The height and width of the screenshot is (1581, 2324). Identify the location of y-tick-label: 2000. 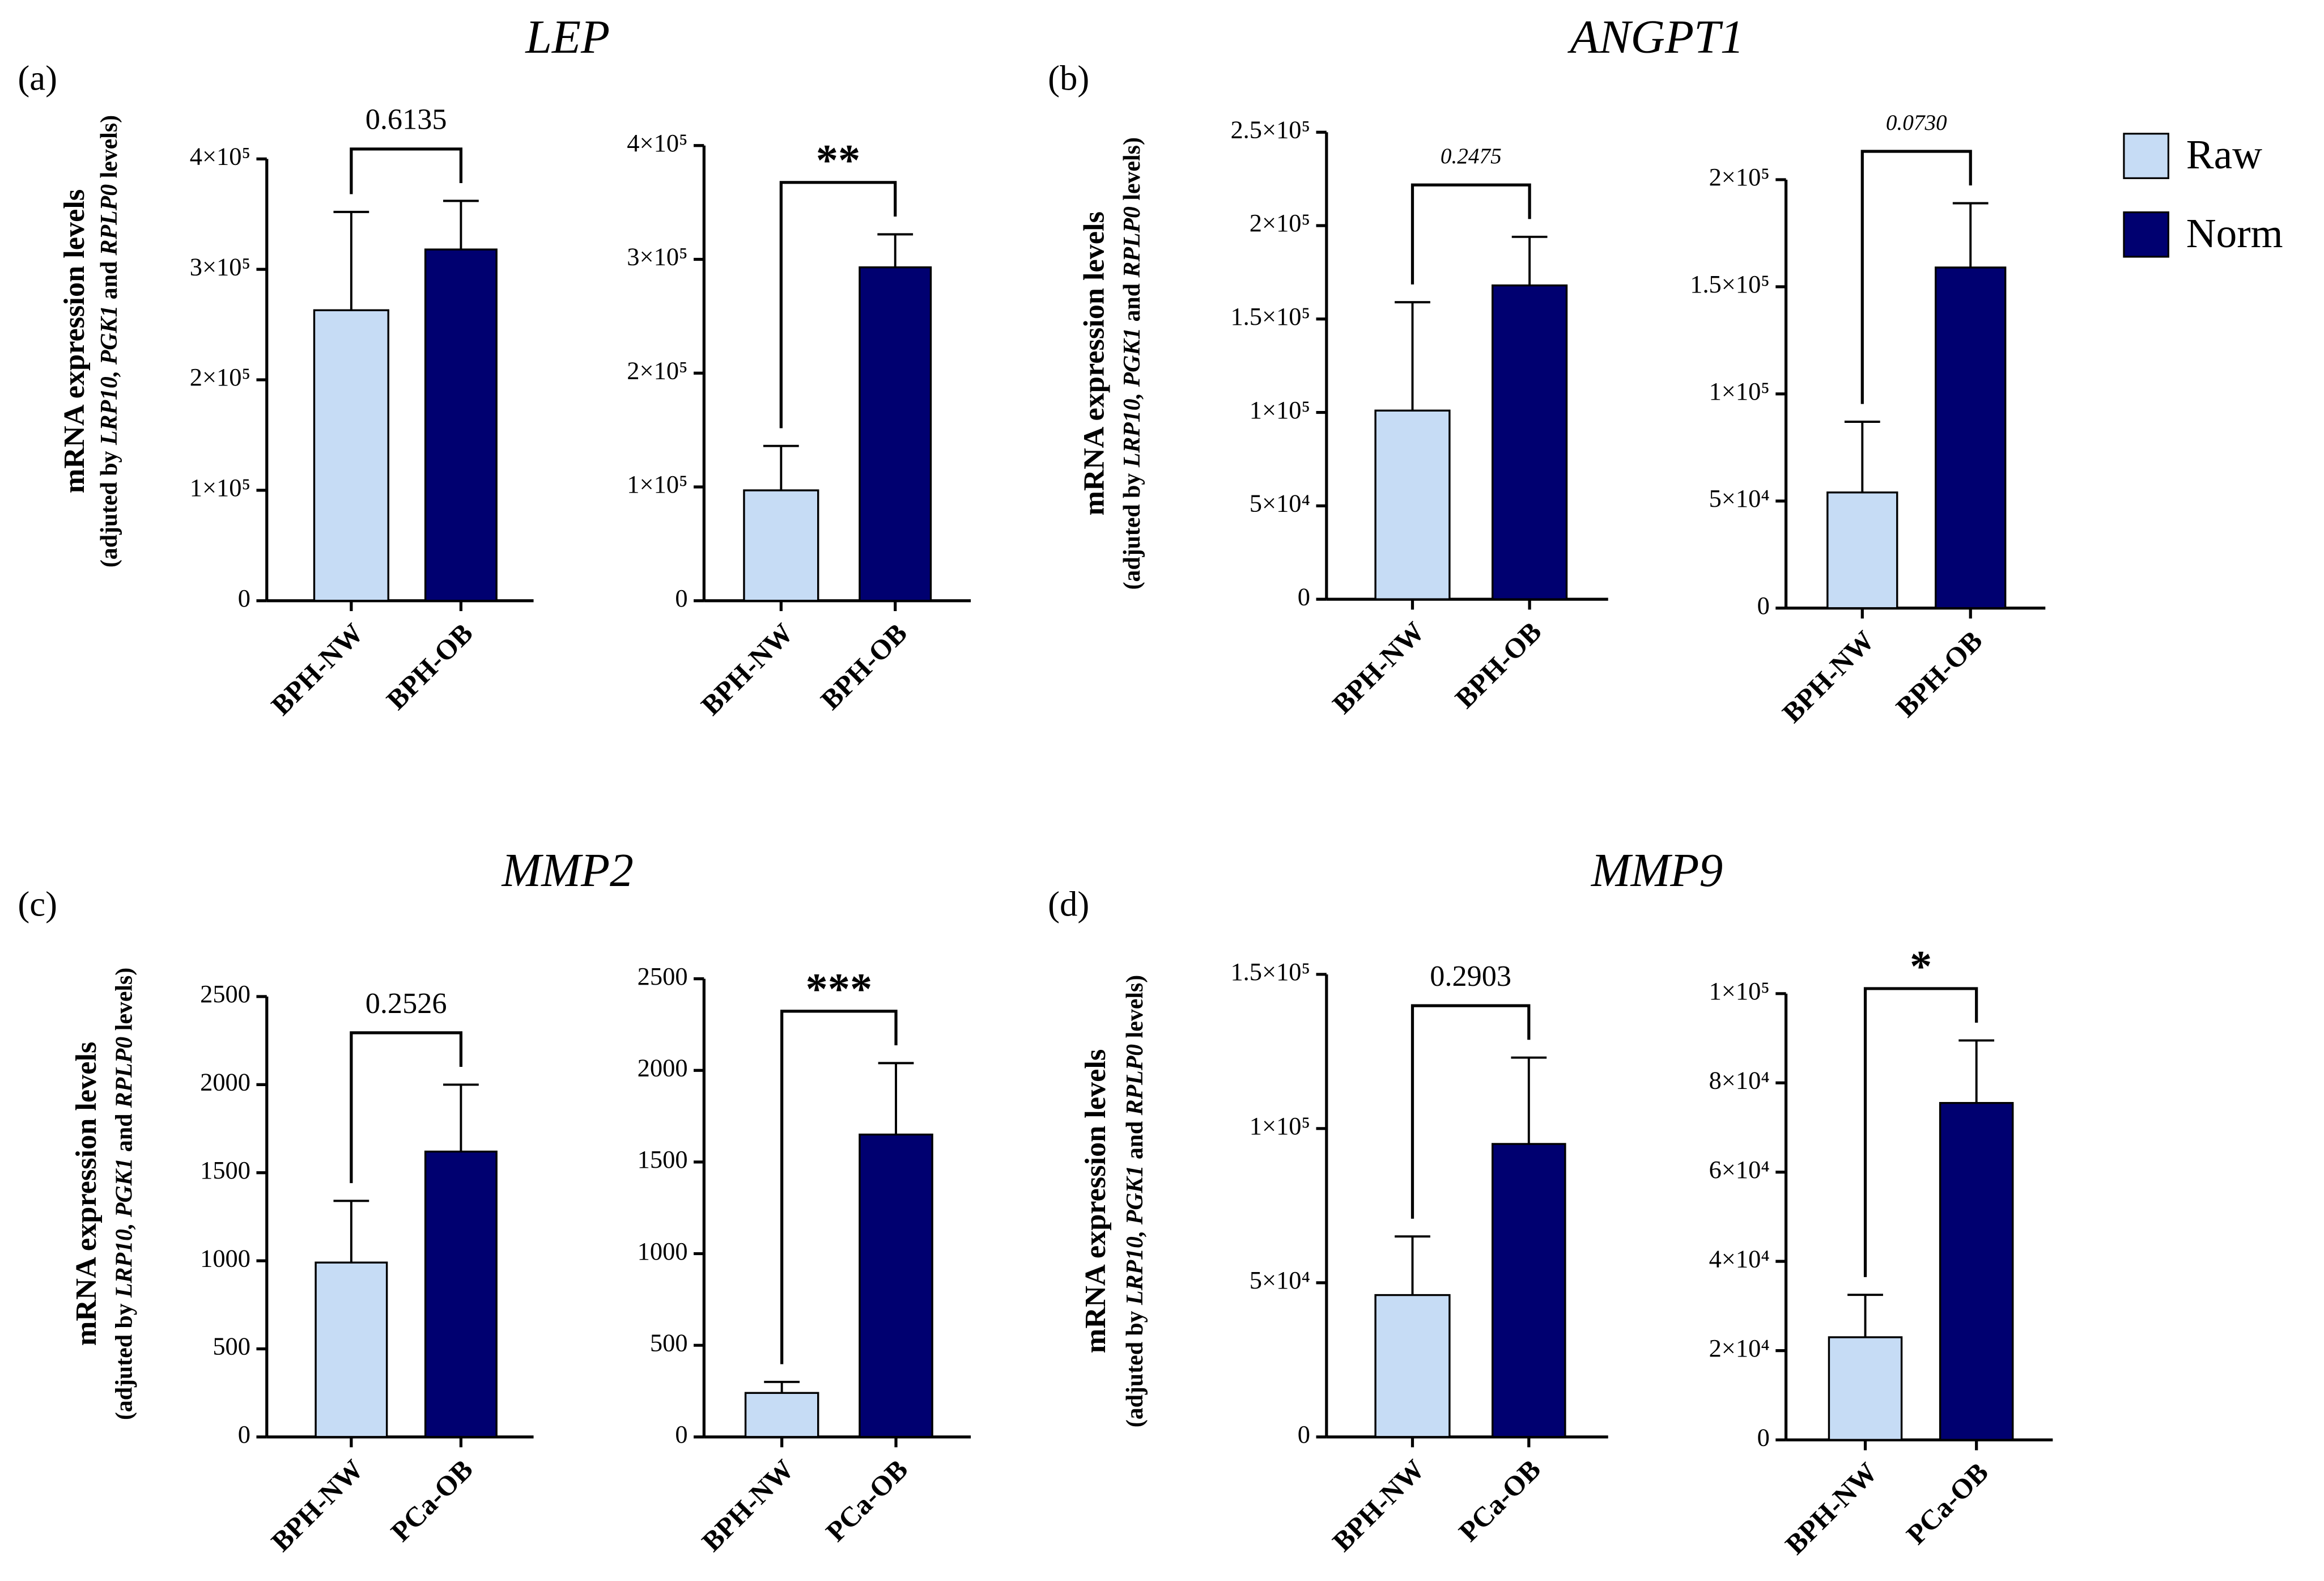
(225, 1082).